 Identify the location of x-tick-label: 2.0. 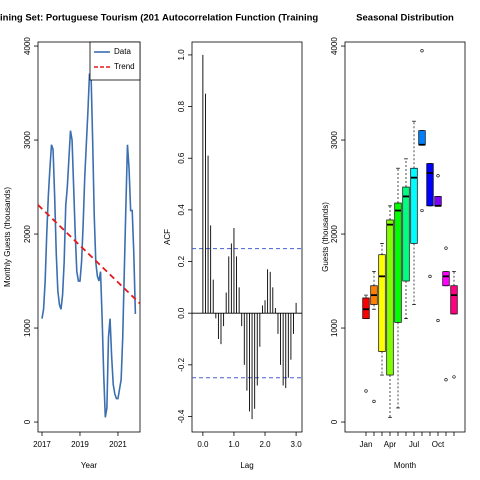
(265, 444).